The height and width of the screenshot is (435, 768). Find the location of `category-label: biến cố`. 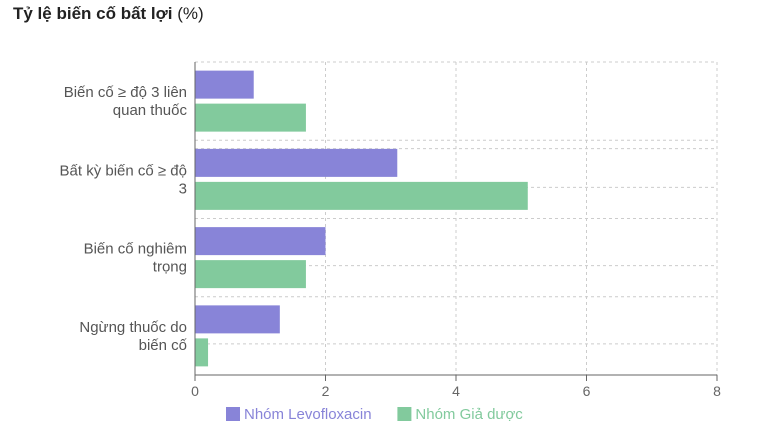

category-label: biến cố is located at coordinates (163, 345).